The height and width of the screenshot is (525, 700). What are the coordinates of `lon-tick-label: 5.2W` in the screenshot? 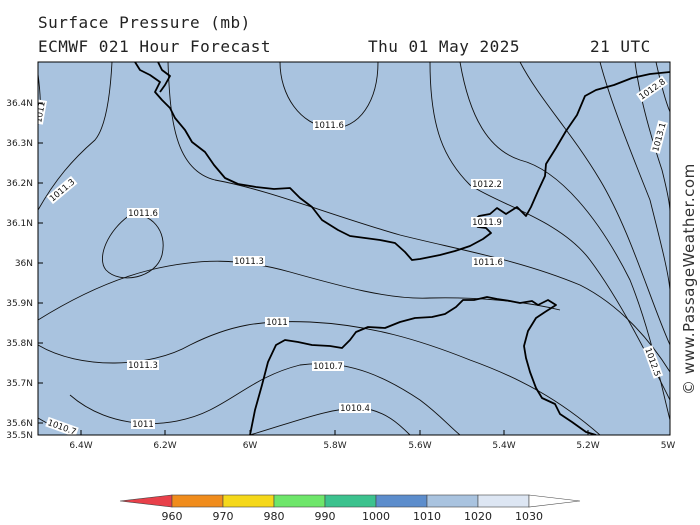 It's located at (587, 446).